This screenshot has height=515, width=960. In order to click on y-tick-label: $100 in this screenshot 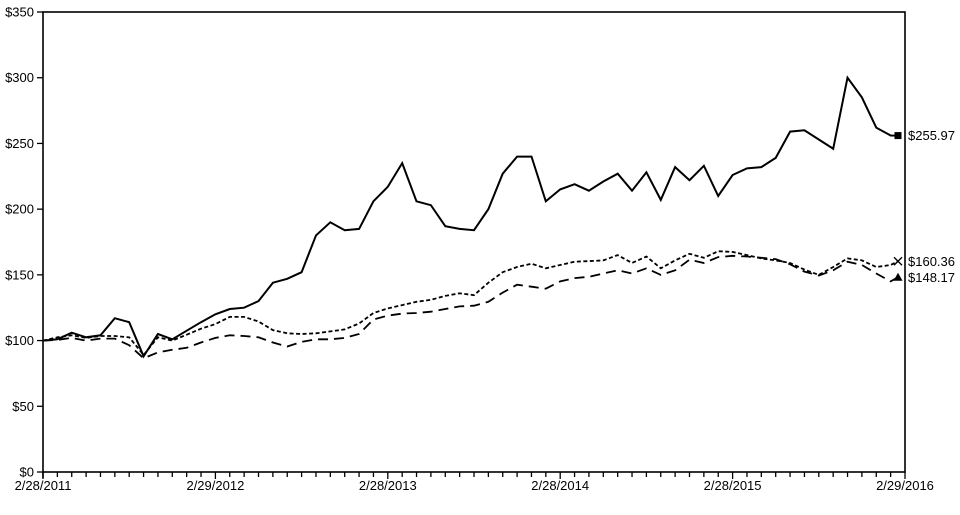, I will do `click(19, 340)`.